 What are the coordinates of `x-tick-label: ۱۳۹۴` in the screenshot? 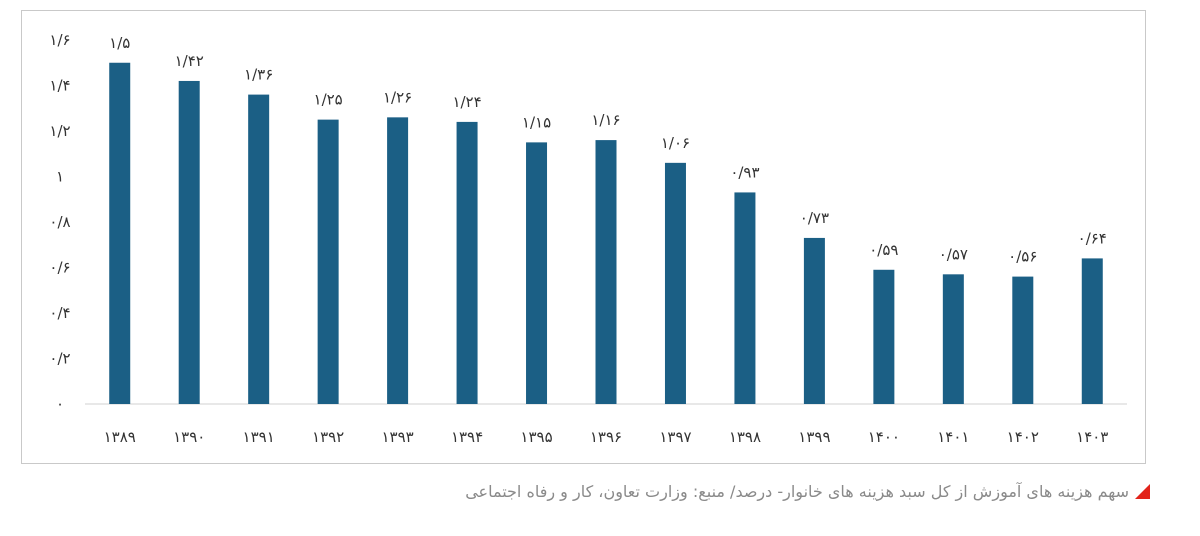 It's located at (467, 437).